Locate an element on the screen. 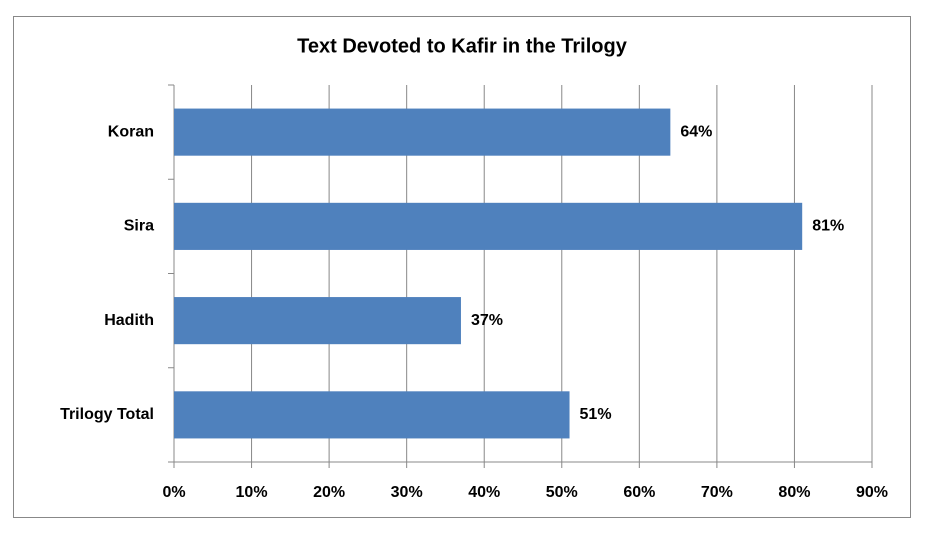  y-tick-label: Trilogy Total is located at coordinates (107, 414).